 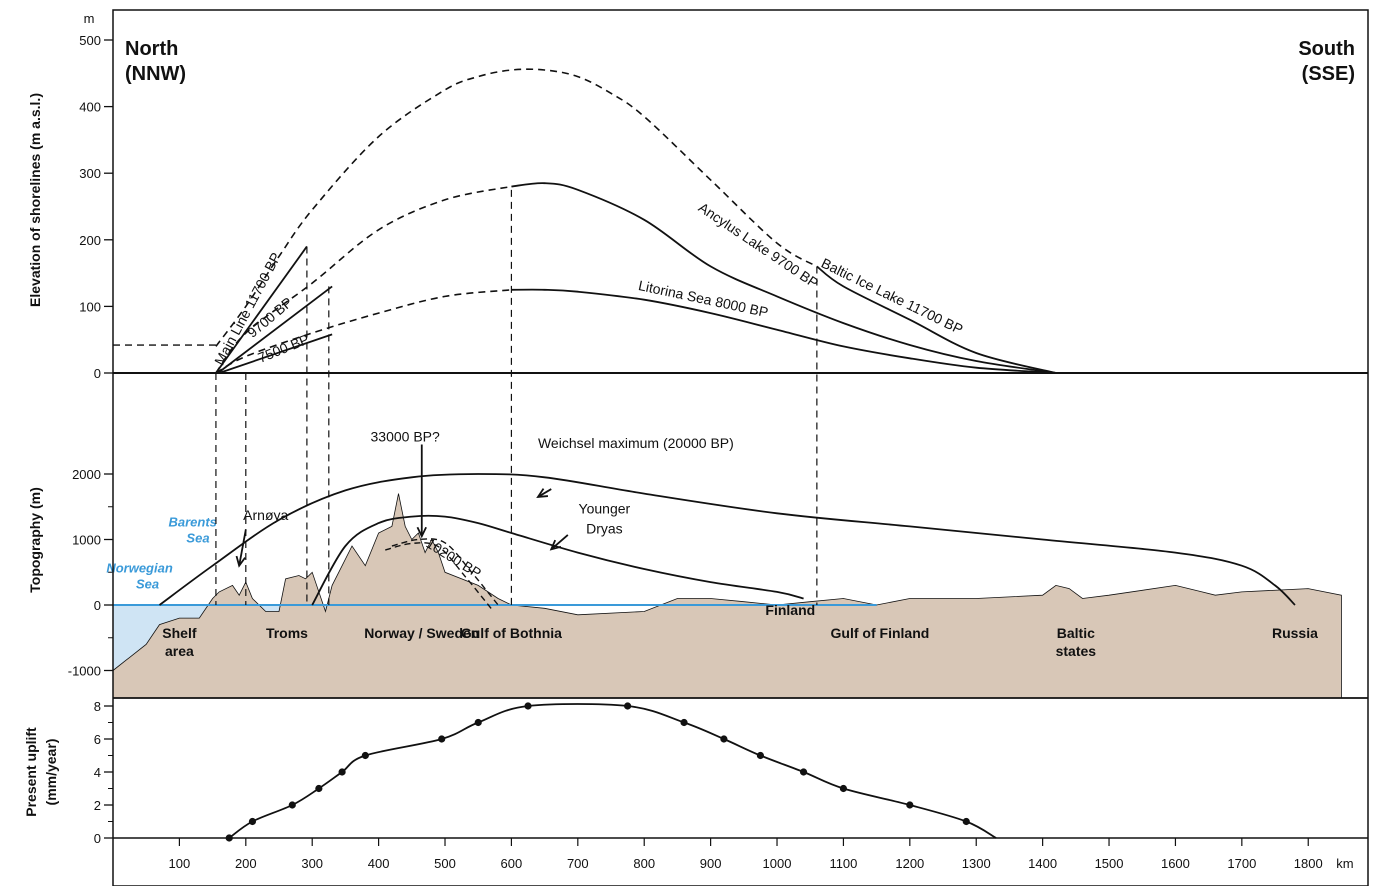 I want to click on x-tick-label: 1000, so click(x=777, y=863).